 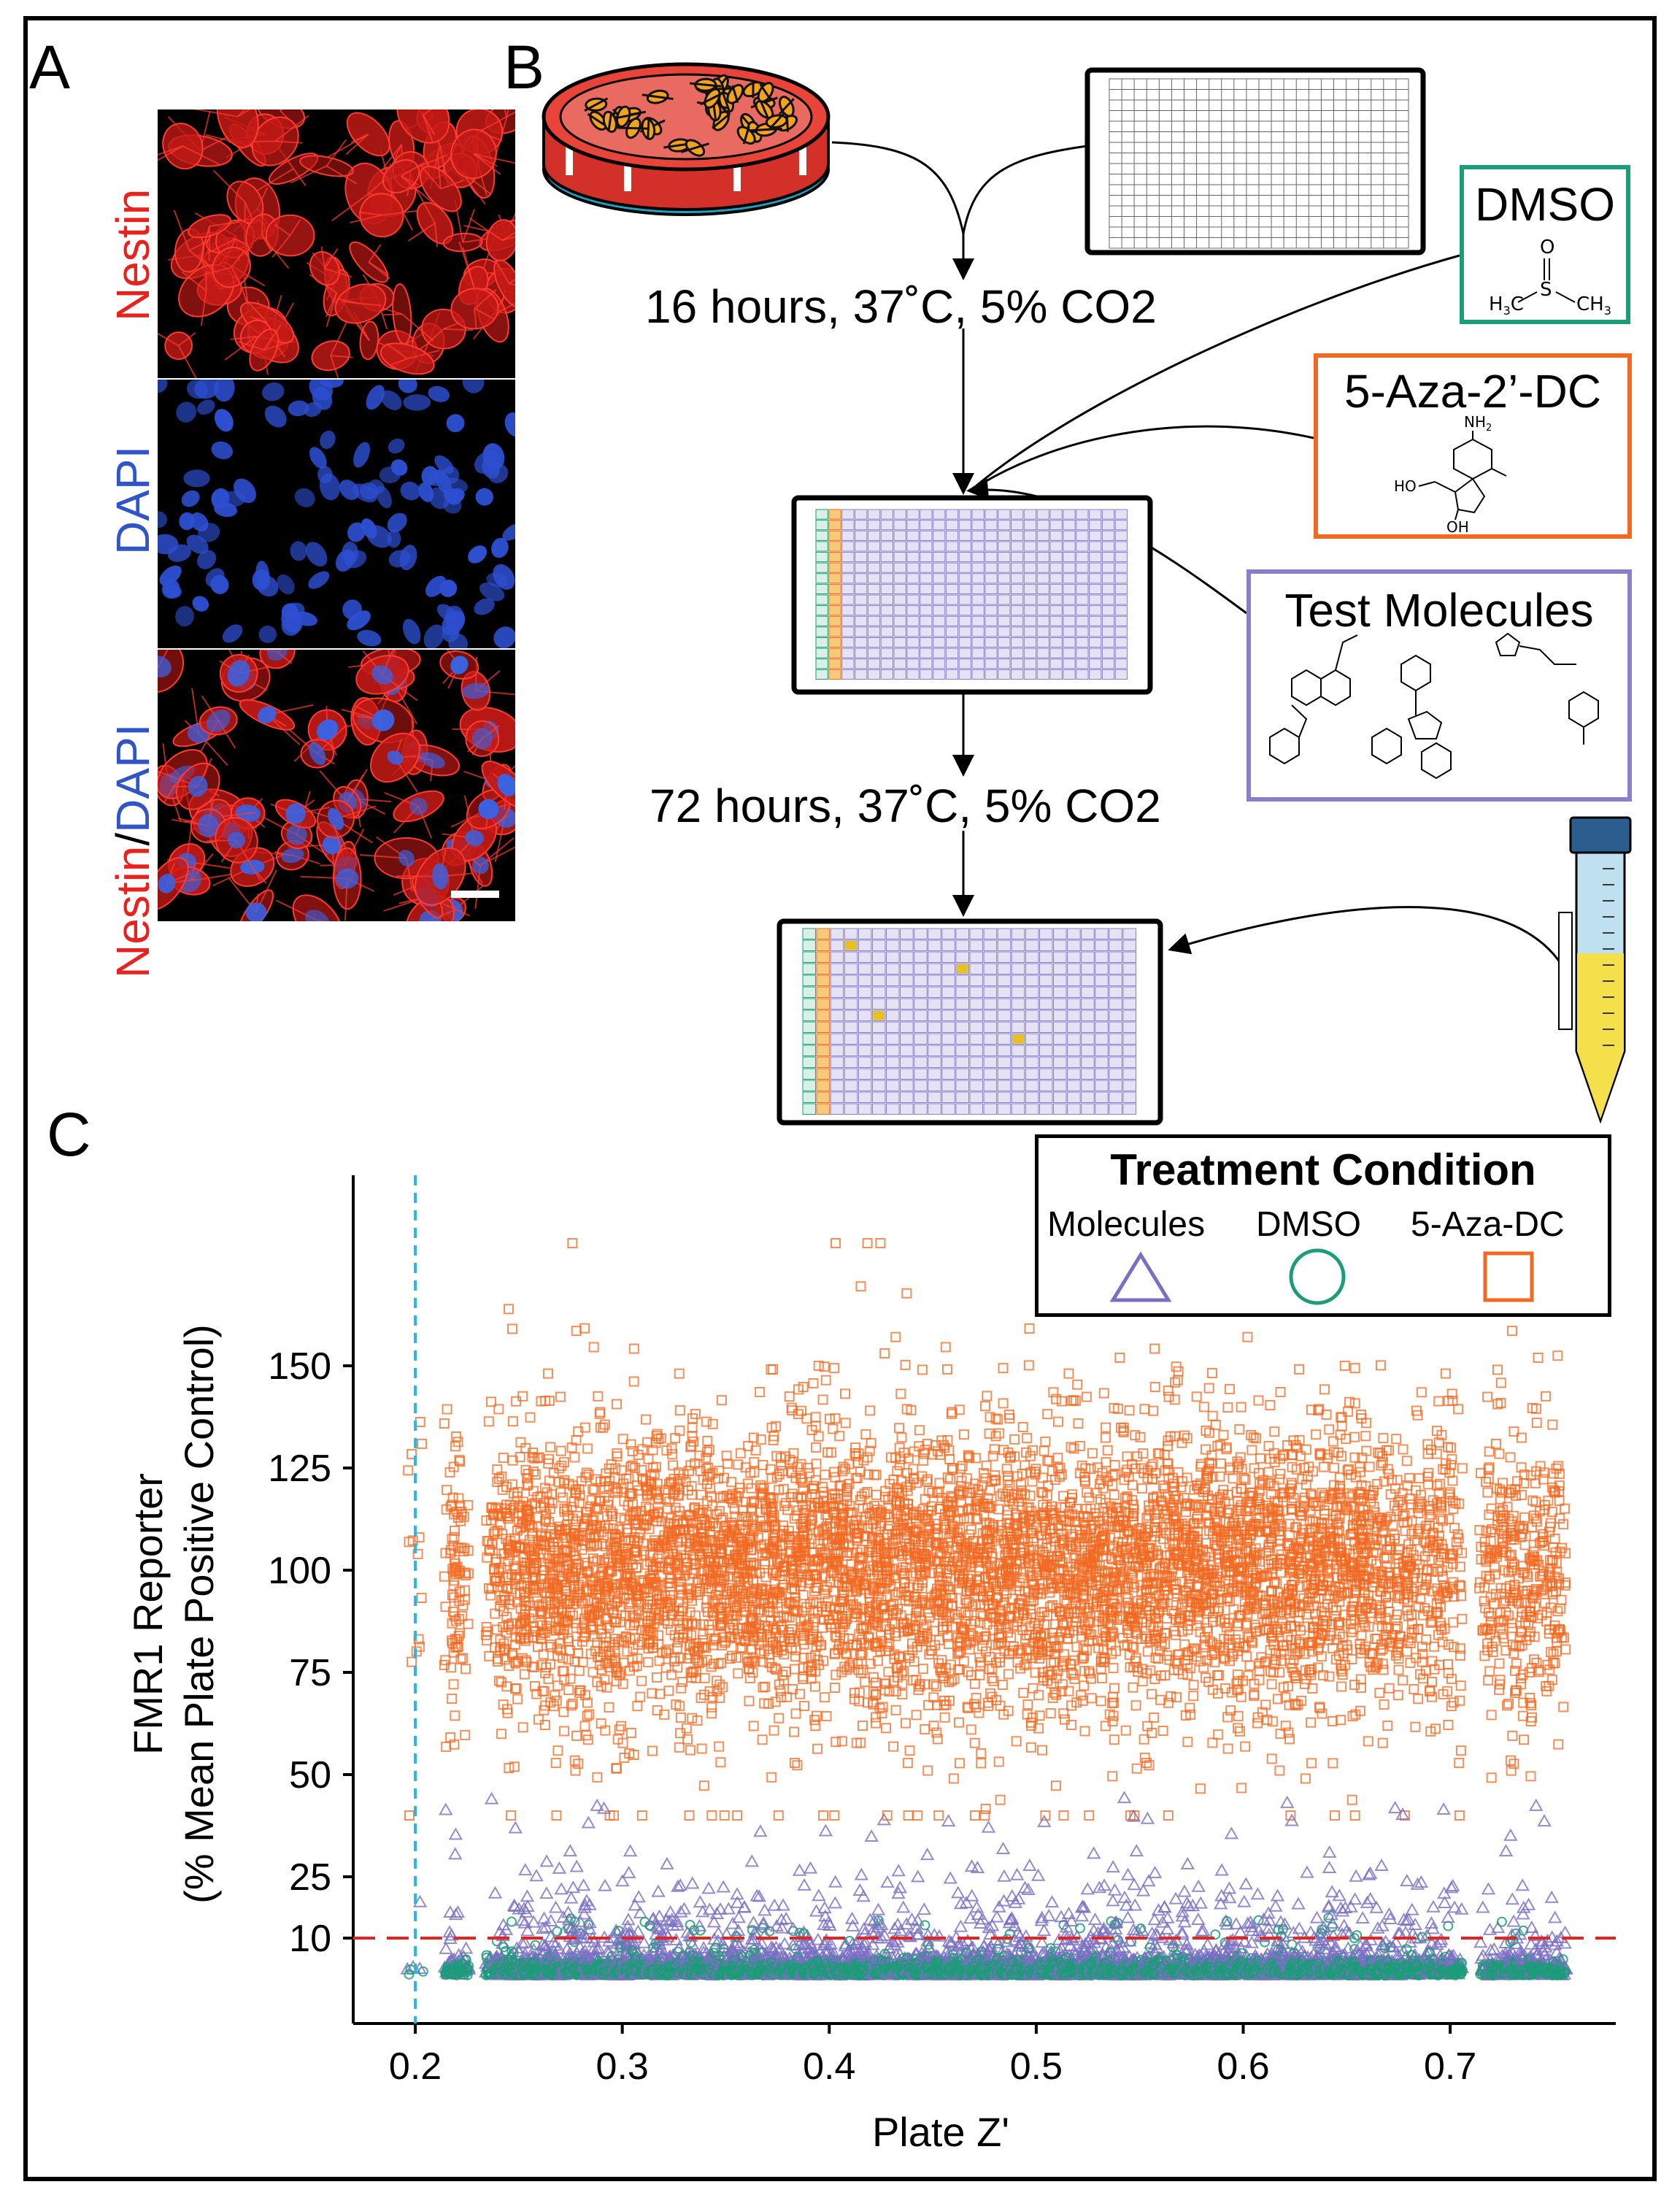 What do you see at coordinates (336, 243) in the screenshot?
I see `nestin-micrograph` at bounding box center [336, 243].